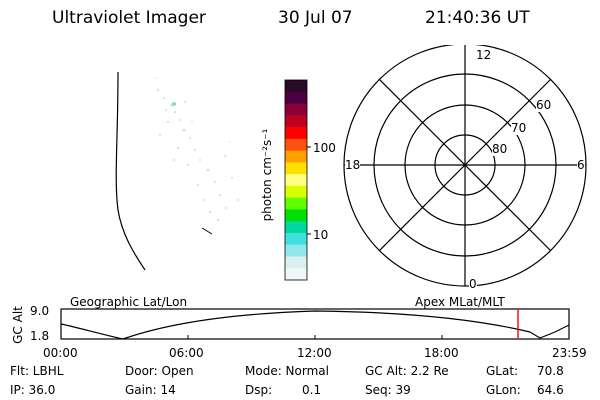 The width and height of the screenshot is (600, 400). What do you see at coordinates (569, 353) in the screenshot?
I see `x-label-2359: 23:59` at bounding box center [569, 353].